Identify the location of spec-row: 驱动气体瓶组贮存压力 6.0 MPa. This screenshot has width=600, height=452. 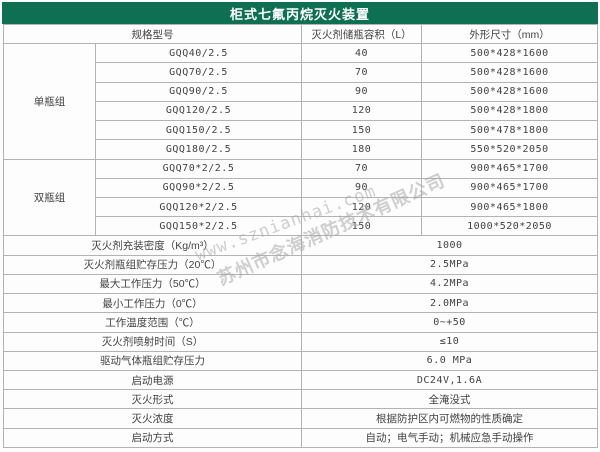
(300, 360).